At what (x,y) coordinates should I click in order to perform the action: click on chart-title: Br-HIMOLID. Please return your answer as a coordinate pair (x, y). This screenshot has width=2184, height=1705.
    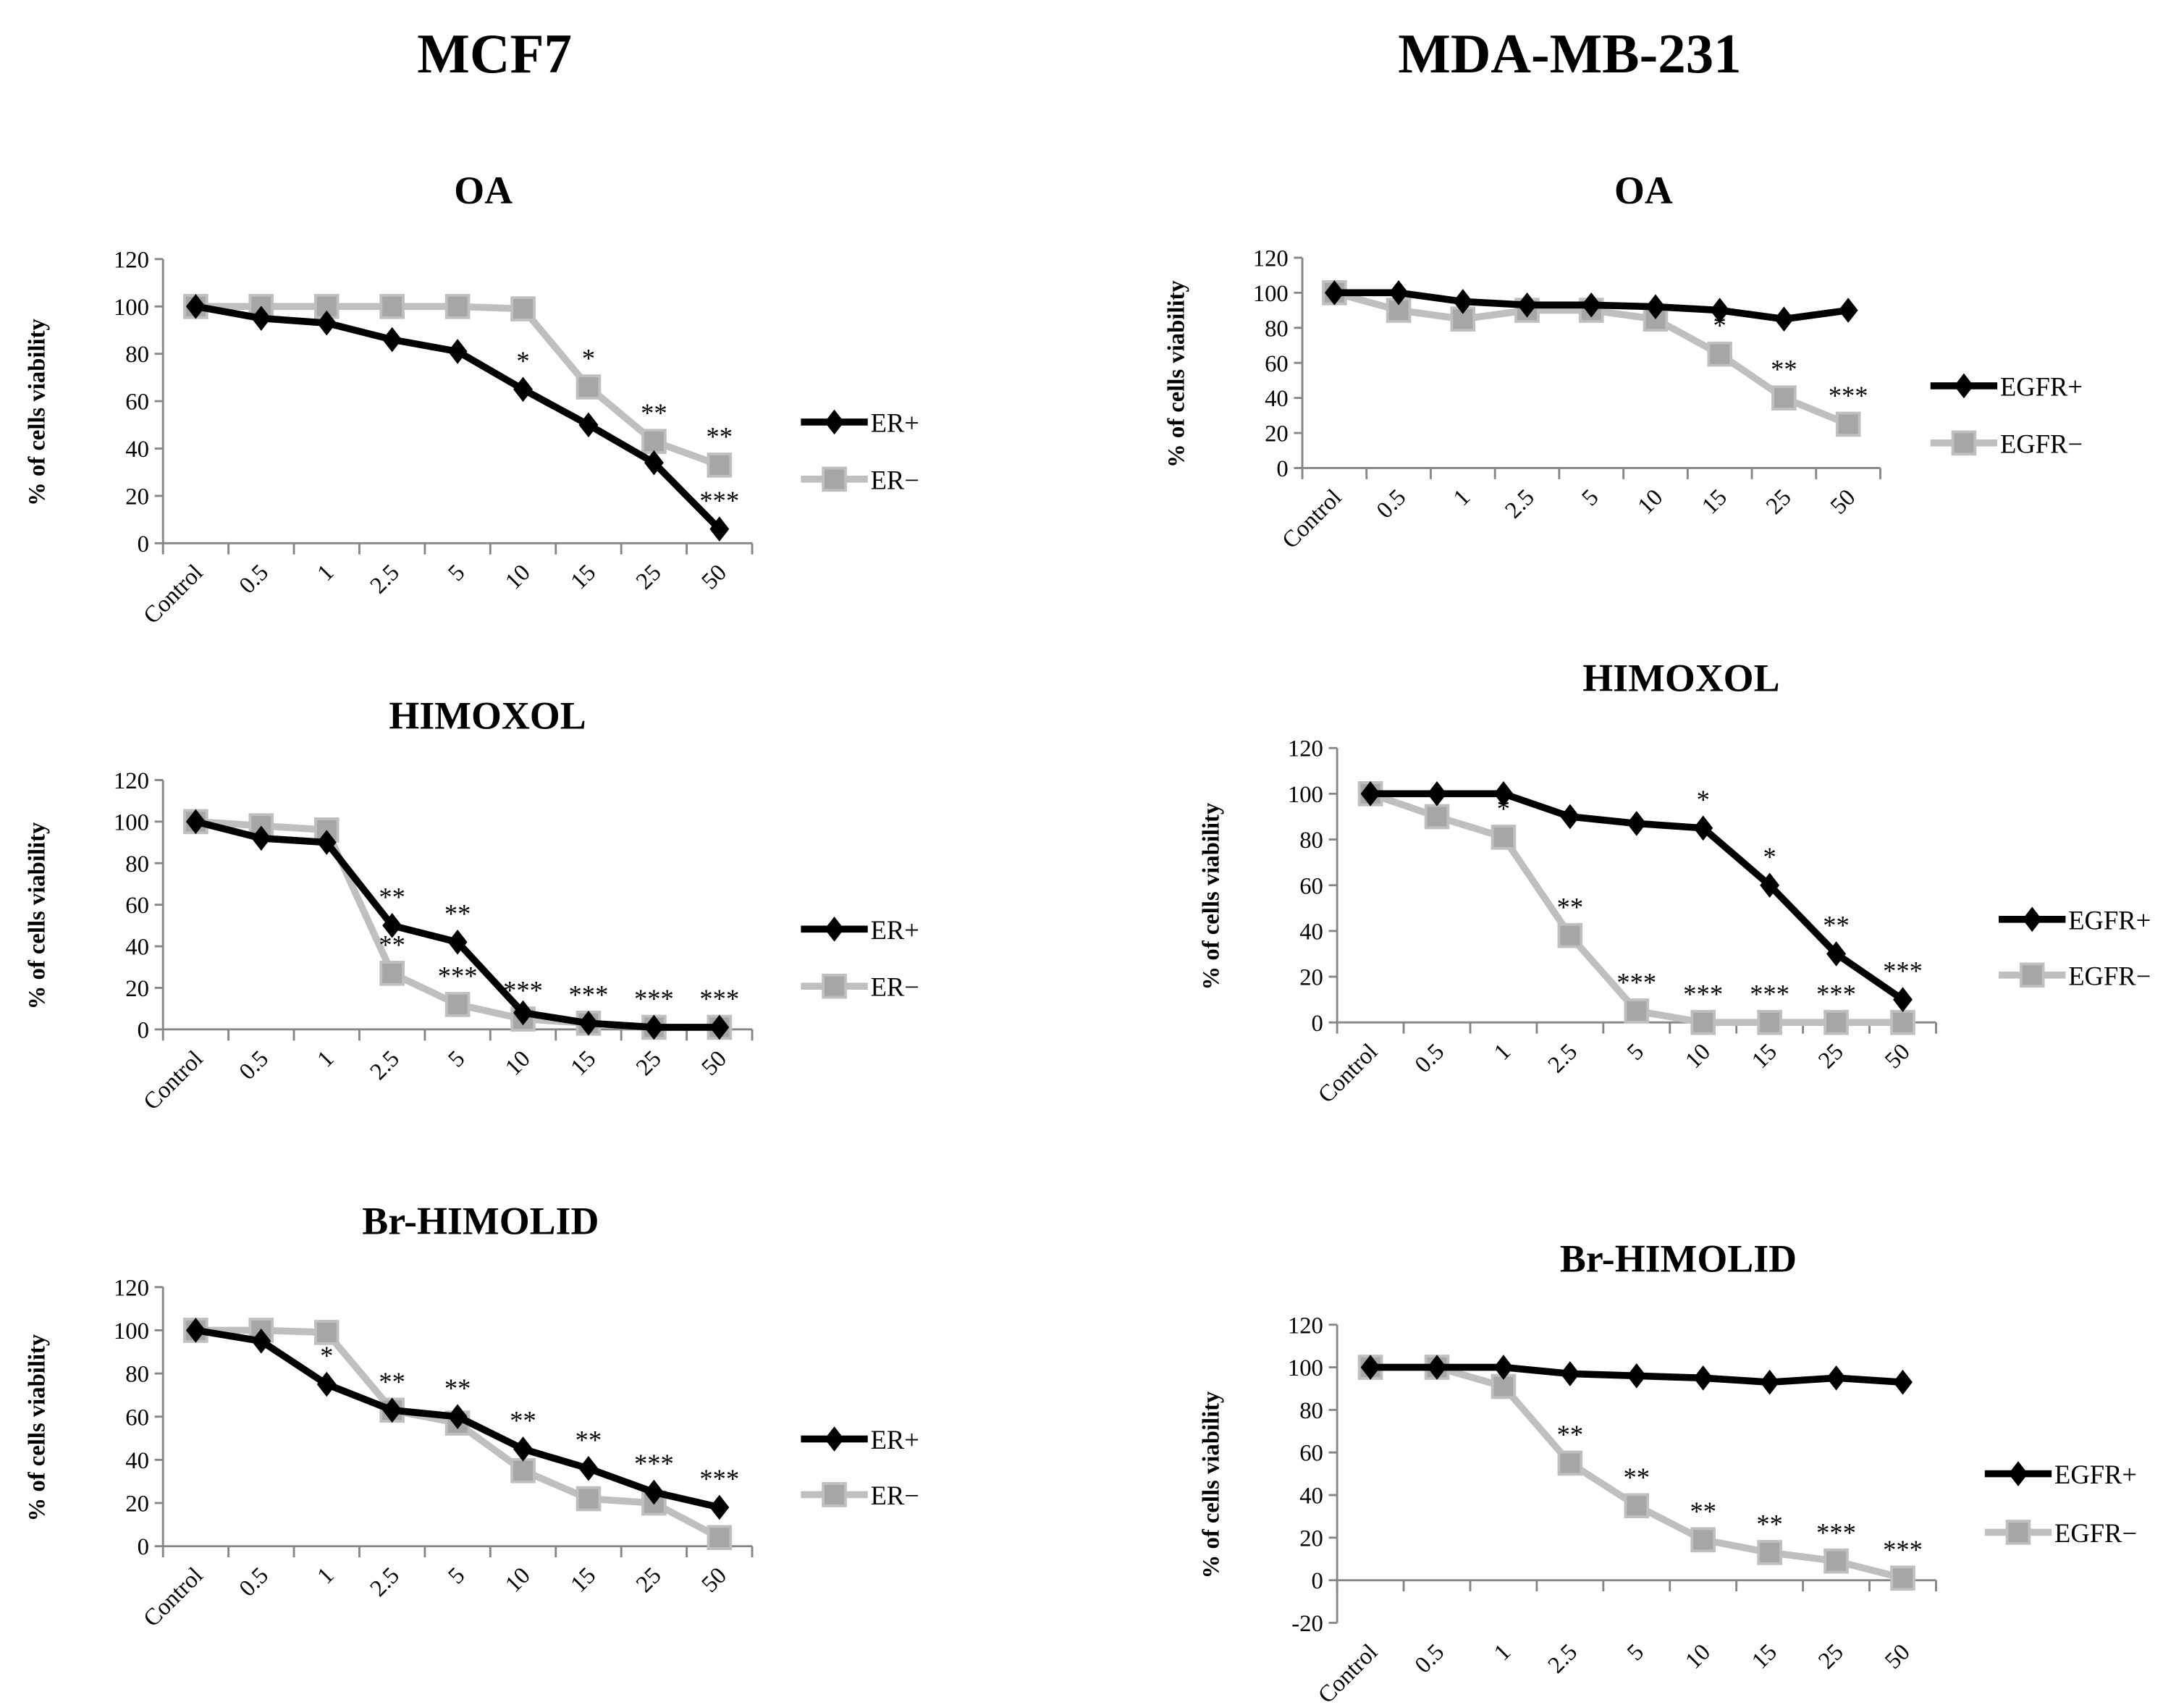
    Looking at the image, I should click on (1678, 1259).